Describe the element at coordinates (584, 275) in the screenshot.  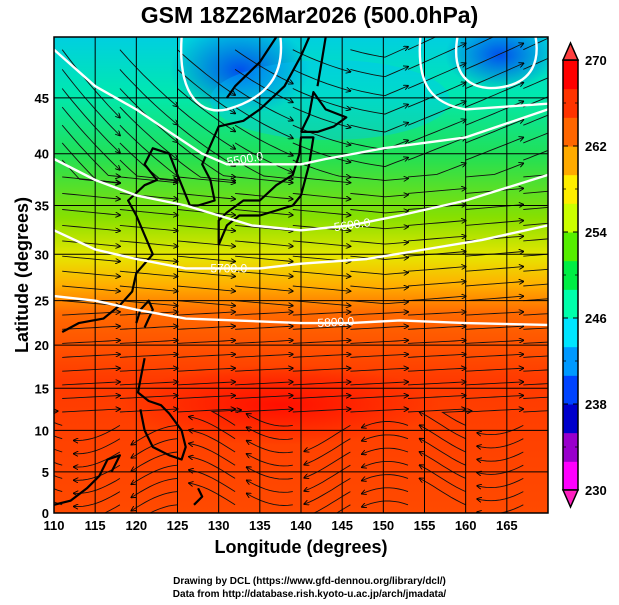
I see `colorbar: 270 262 254 246 238 230` at that location.